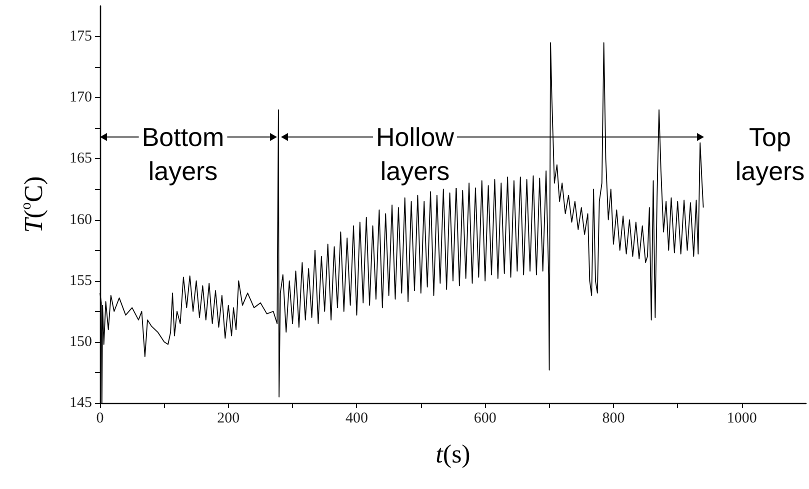  I want to click on x-tick-label: 0, so click(100, 418).